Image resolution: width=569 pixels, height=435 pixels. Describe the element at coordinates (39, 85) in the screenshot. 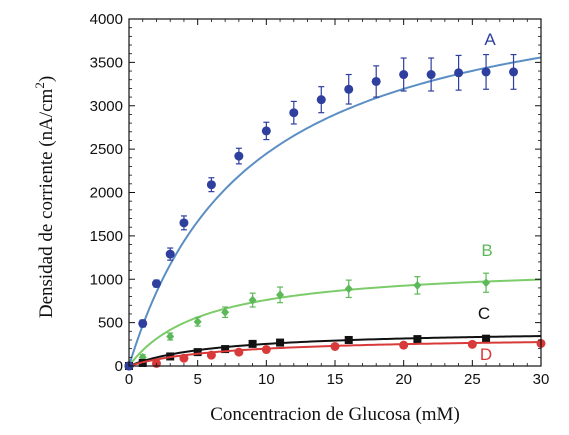

I see `y-axis-label-superscript: 2` at that location.